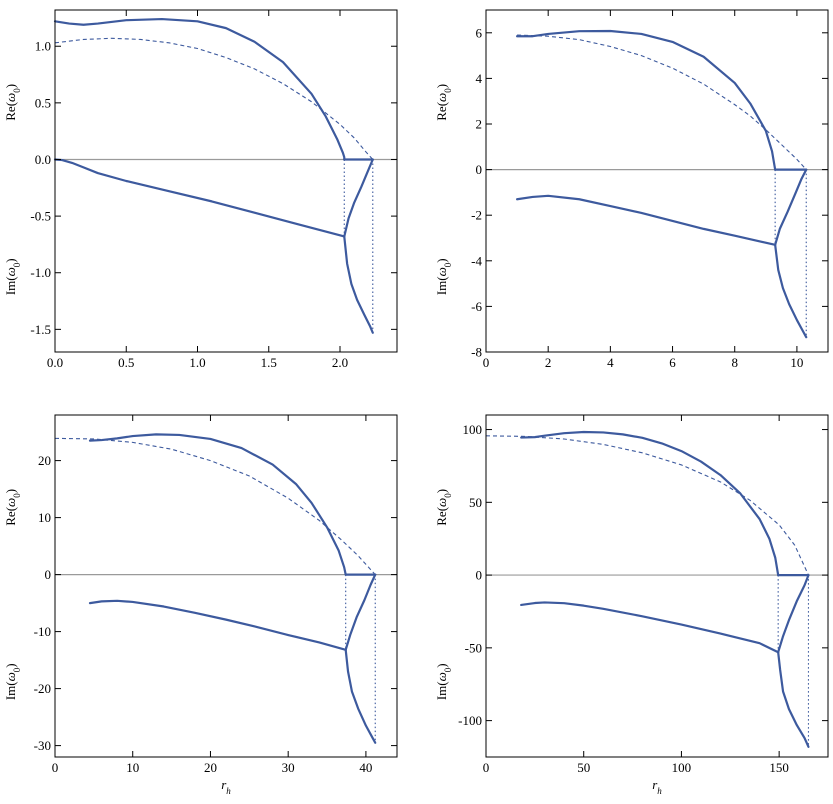  Describe the element at coordinates (197, 362) in the screenshot. I see `x-tick-label: 1.0` at that location.